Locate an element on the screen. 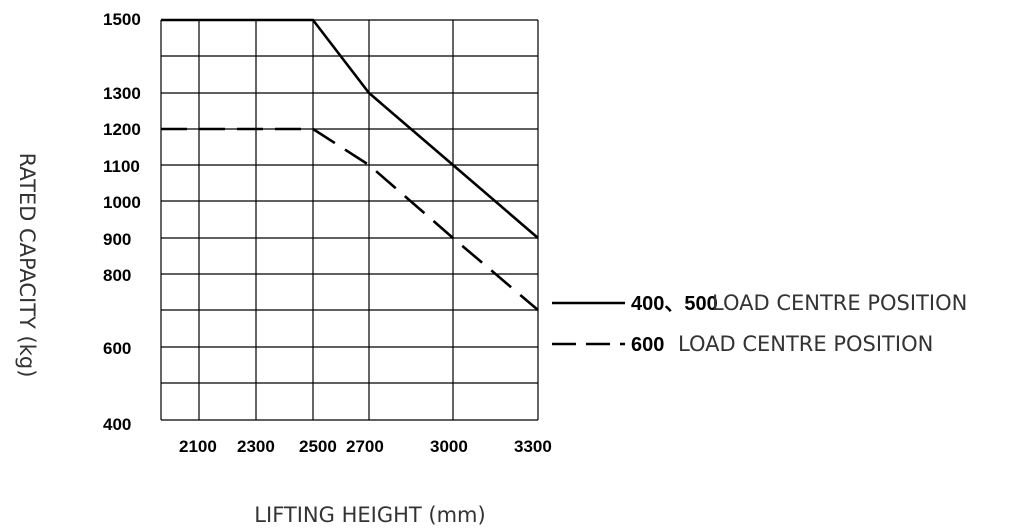 This screenshot has height=532, width=1035. x-tick-2500: 2500 is located at coordinates (318, 446).